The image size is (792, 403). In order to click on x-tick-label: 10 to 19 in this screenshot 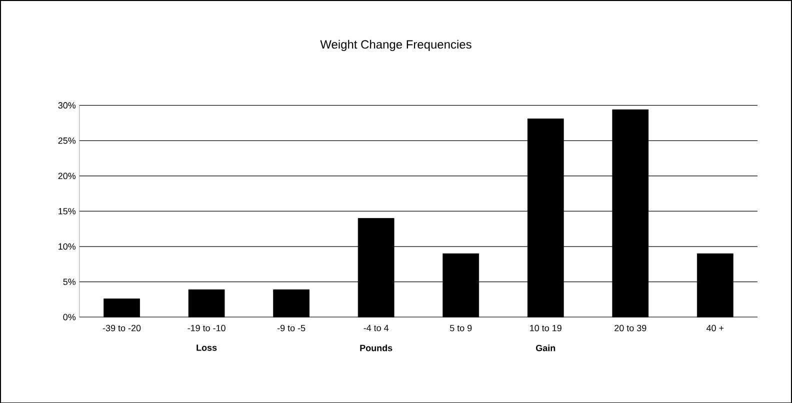, I will do `click(546, 328)`.